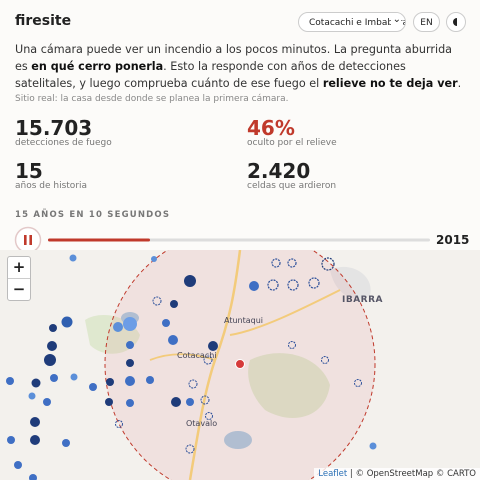 This screenshot has height=480, width=480. Describe the element at coordinates (362, 300) in the screenshot. I see `place-label: IBARRA` at that location.